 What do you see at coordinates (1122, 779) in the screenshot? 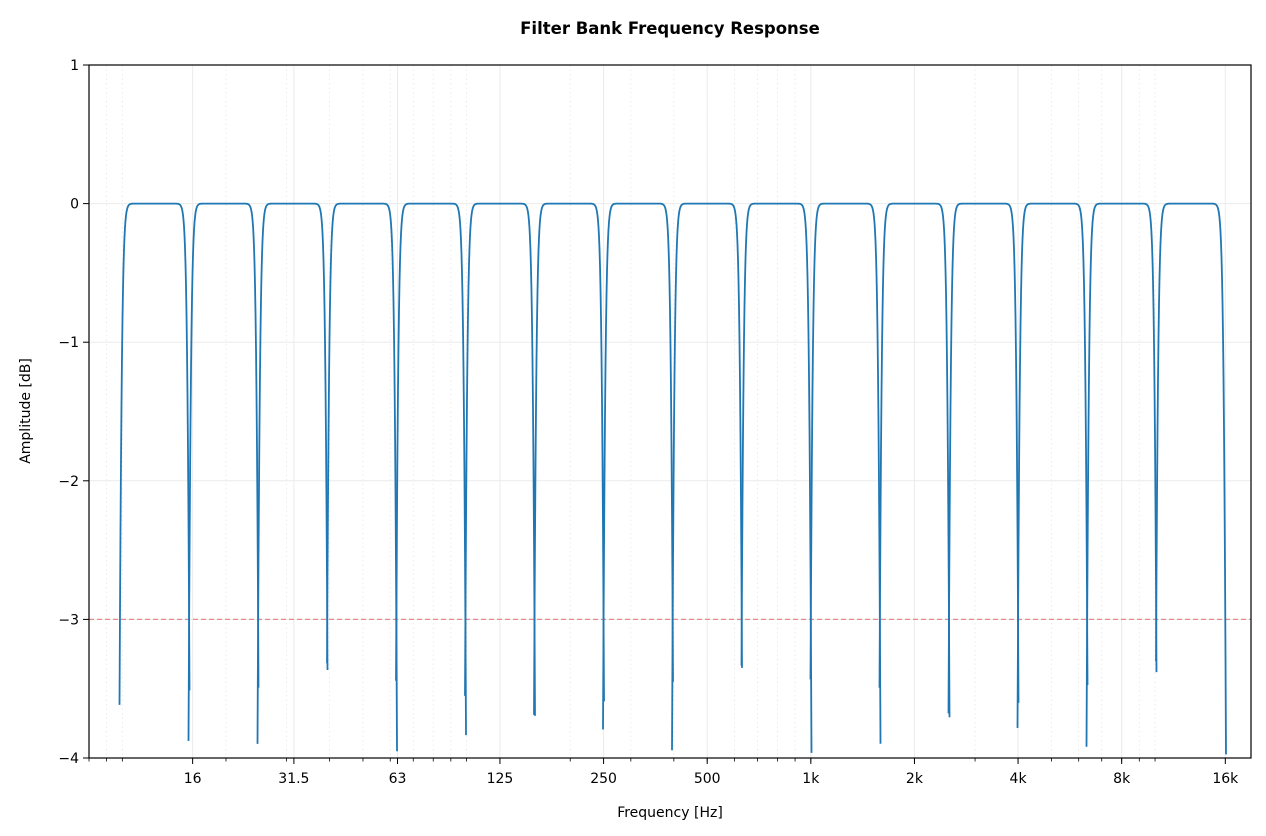
I see `x-tick-label: 8k` at bounding box center [1122, 779].